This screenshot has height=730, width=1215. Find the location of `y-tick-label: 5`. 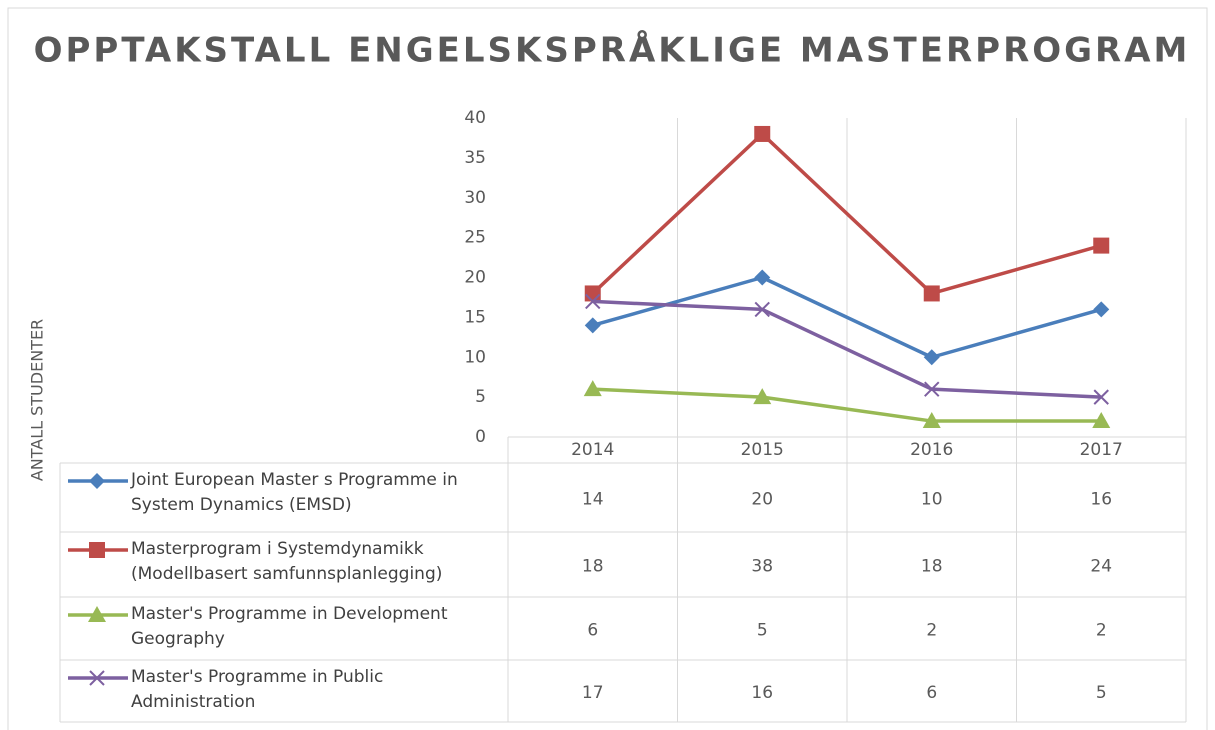

y-tick-label: 5 is located at coordinates (480, 397).